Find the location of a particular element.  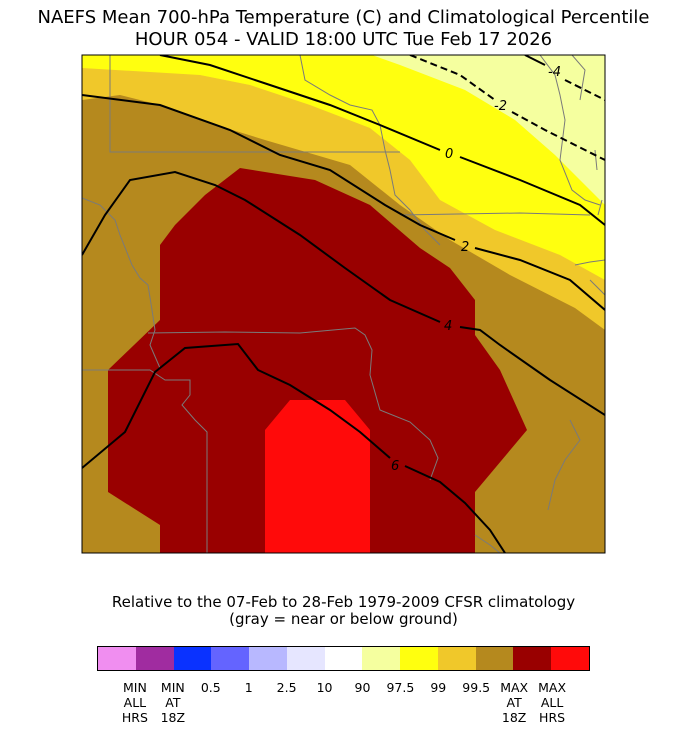

contour-label-6: 6 is located at coordinates (395, 466).